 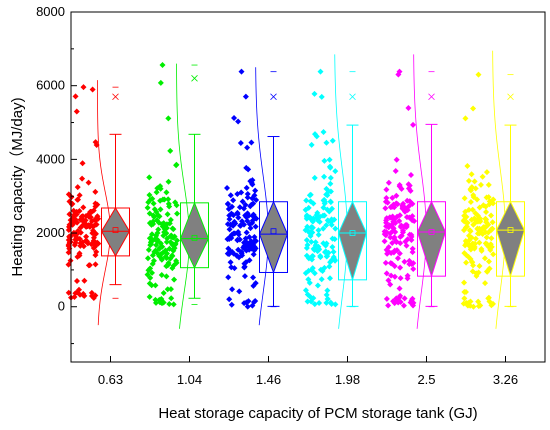 What do you see at coordinates (194, 237) in the screenshot?
I see `mean-marker` at bounding box center [194, 237].